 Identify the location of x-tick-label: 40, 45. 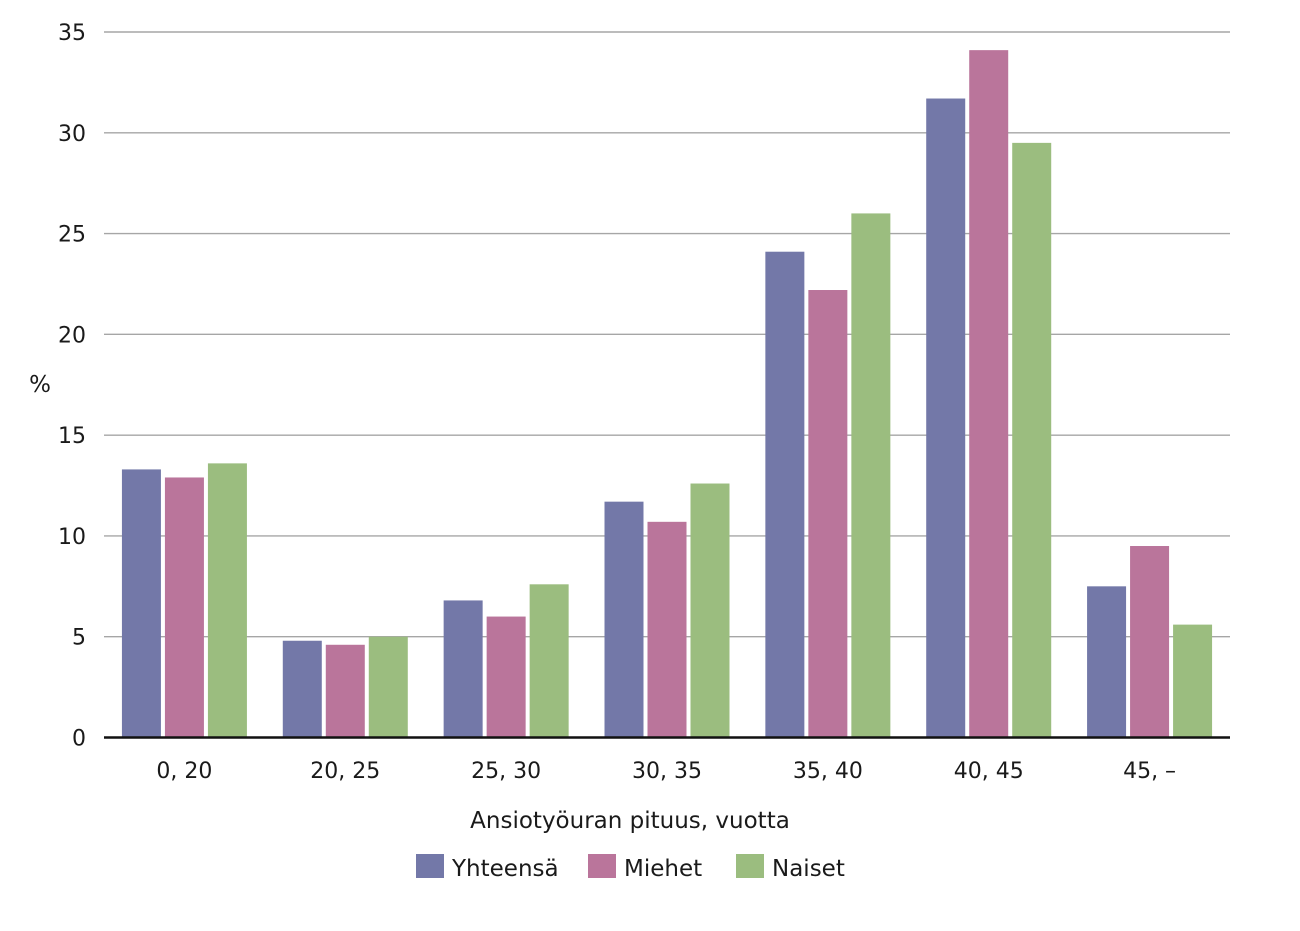
(989, 771).